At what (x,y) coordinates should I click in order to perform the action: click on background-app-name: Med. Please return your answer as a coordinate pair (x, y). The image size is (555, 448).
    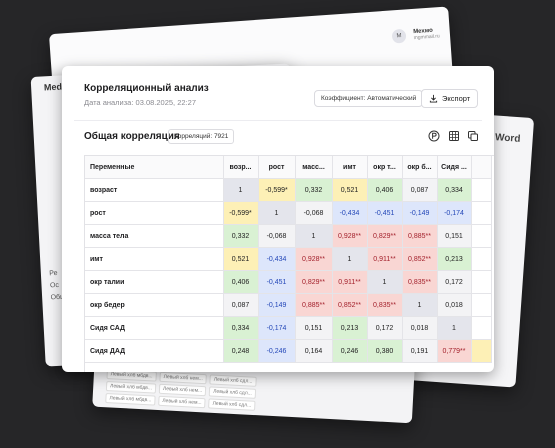
    Looking at the image, I should click on (53, 87).